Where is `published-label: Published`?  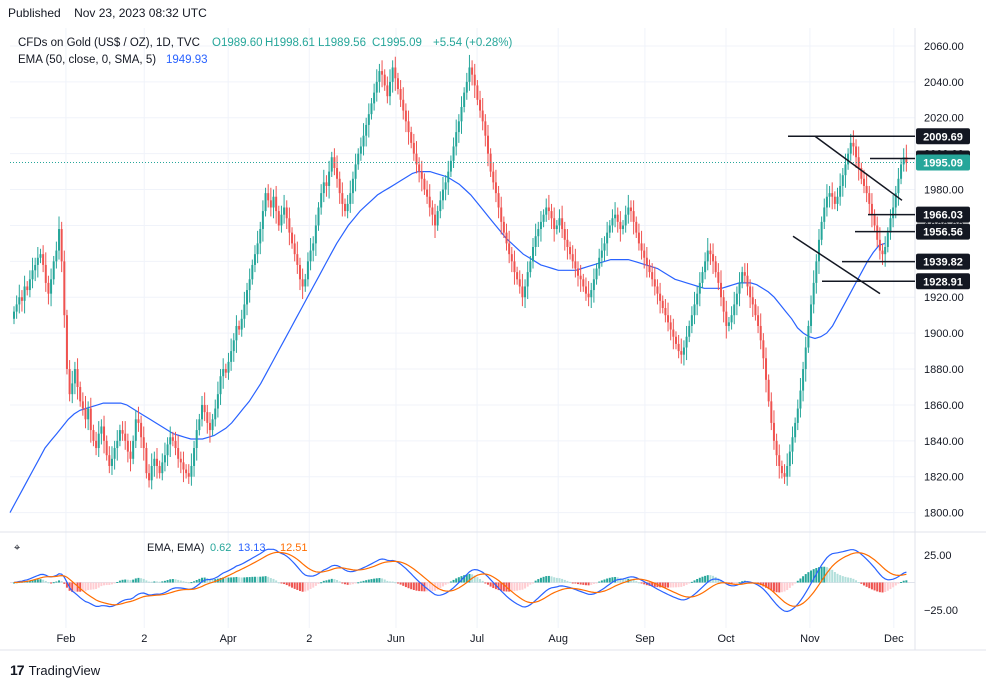
published-label: Published is located at coordinates (34, 13).